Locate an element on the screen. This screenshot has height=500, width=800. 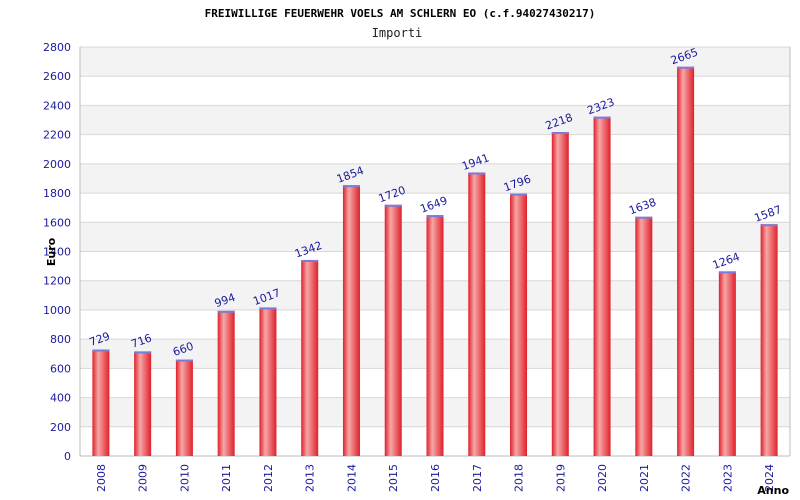
y-tick-label: 1200 is located at coordinates (57, 281).